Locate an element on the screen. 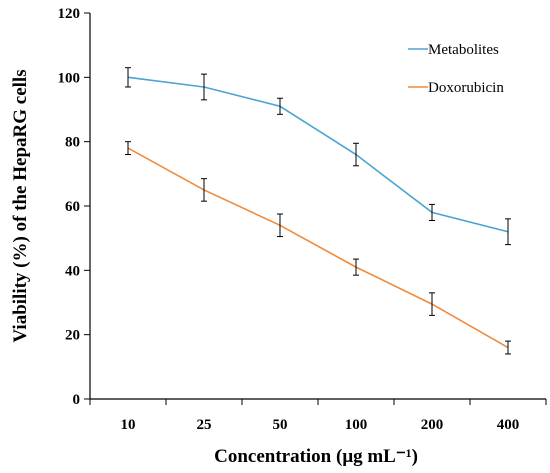 This screenshot has height=473, width=550. x-tick-label: 100 is located at coordinates (356, 425).